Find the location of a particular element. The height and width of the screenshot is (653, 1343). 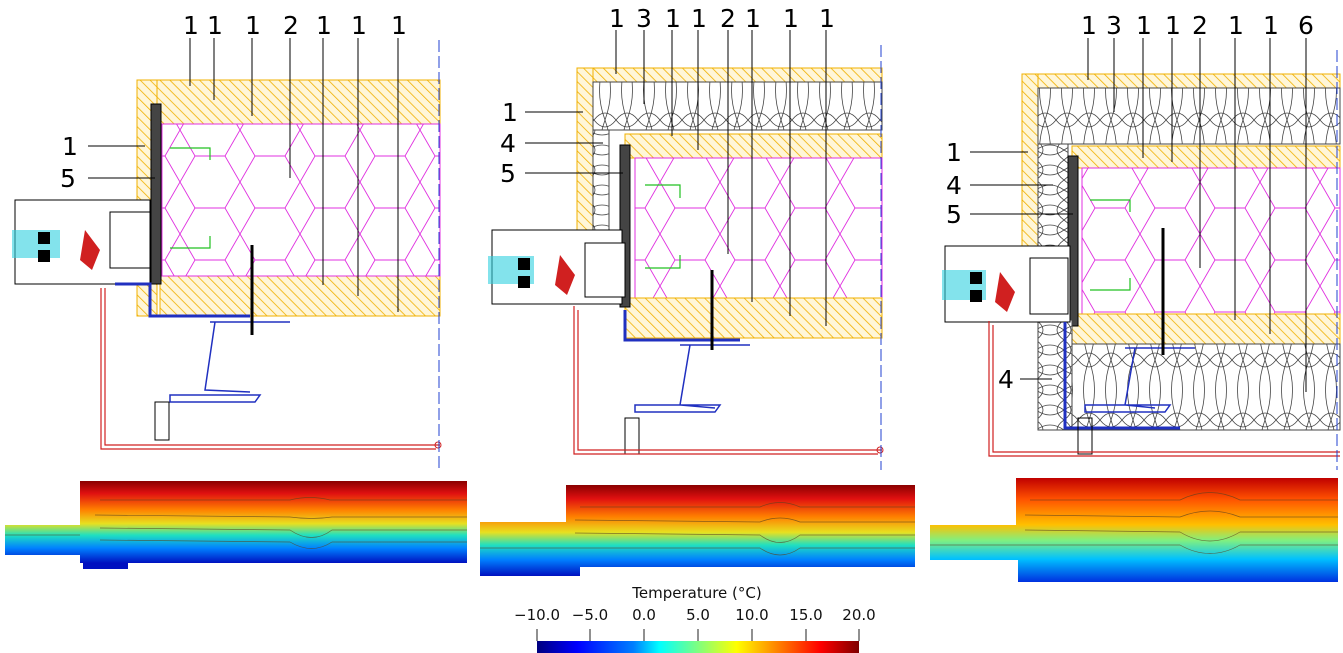

colorbar-tick: 20.0 is located at coordinates (858, 615).